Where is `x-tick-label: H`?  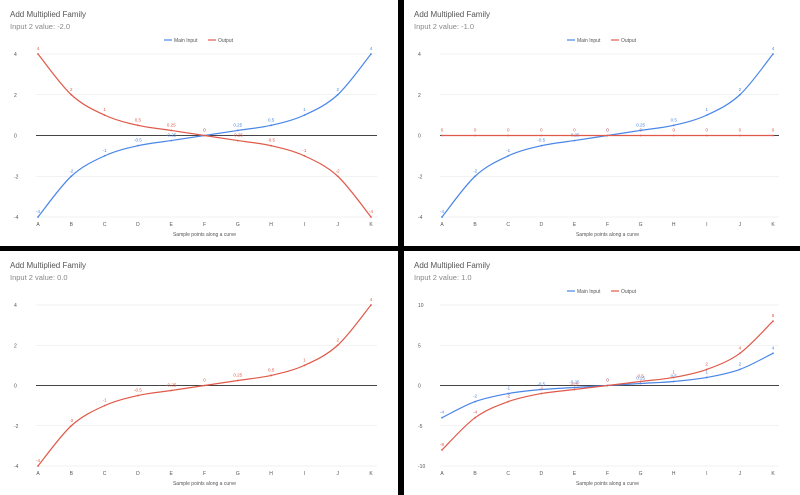
x-tick-label: H is located at coordinates (674, 225).